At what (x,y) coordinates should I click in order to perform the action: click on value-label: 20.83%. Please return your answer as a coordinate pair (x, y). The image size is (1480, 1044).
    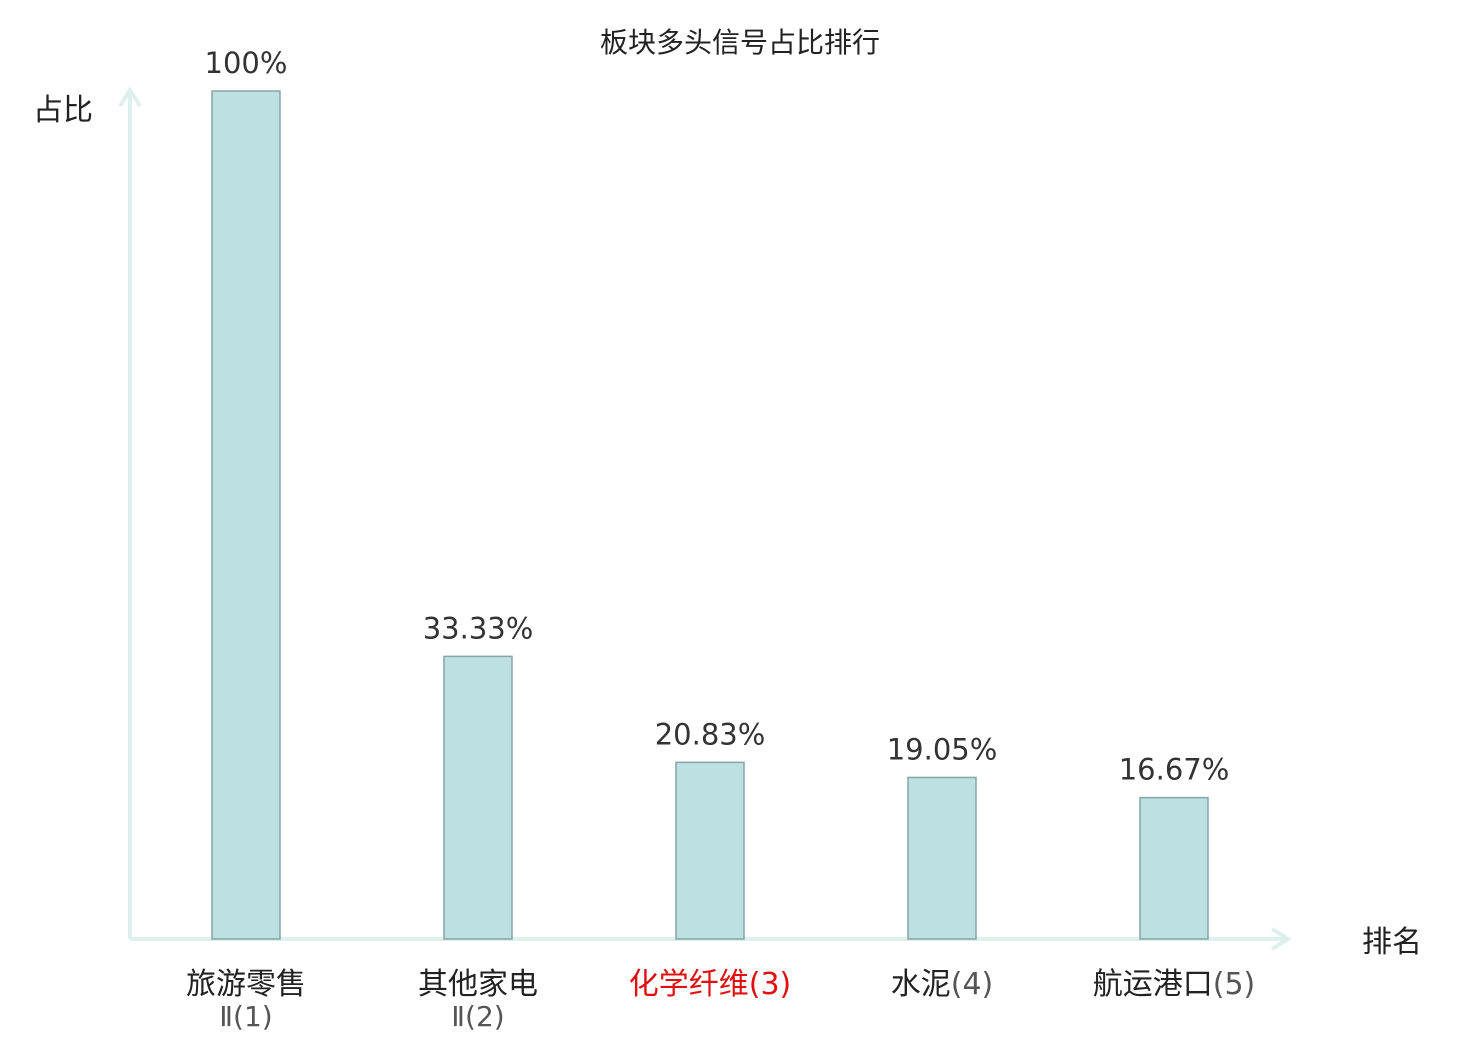
    Looking at the image, I should click on (710, 734).